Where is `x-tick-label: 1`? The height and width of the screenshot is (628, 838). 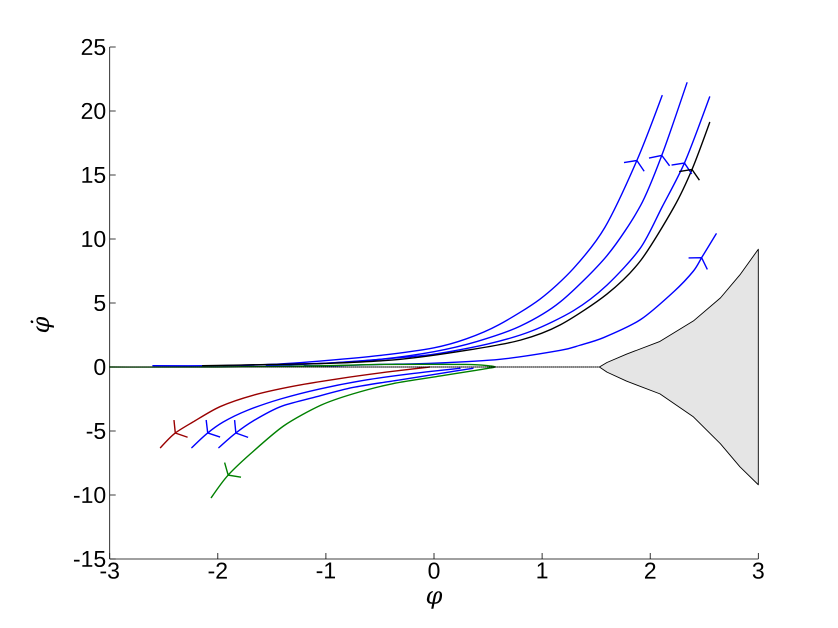 x-tick-label: 1 is located at coordinates (542, 570).